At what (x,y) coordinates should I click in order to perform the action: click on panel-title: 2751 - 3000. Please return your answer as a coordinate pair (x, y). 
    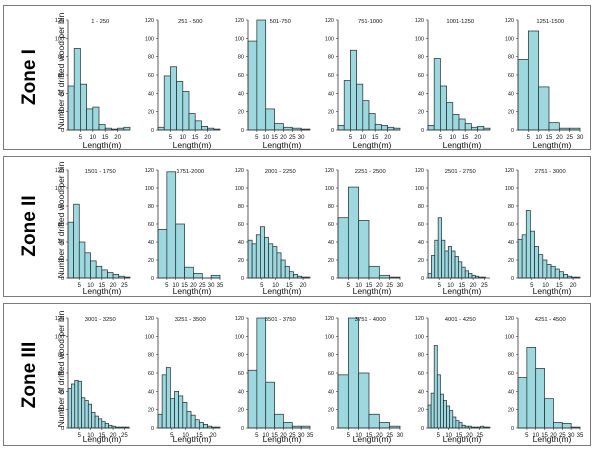
    Looking at the image, I should click on (550, 172).